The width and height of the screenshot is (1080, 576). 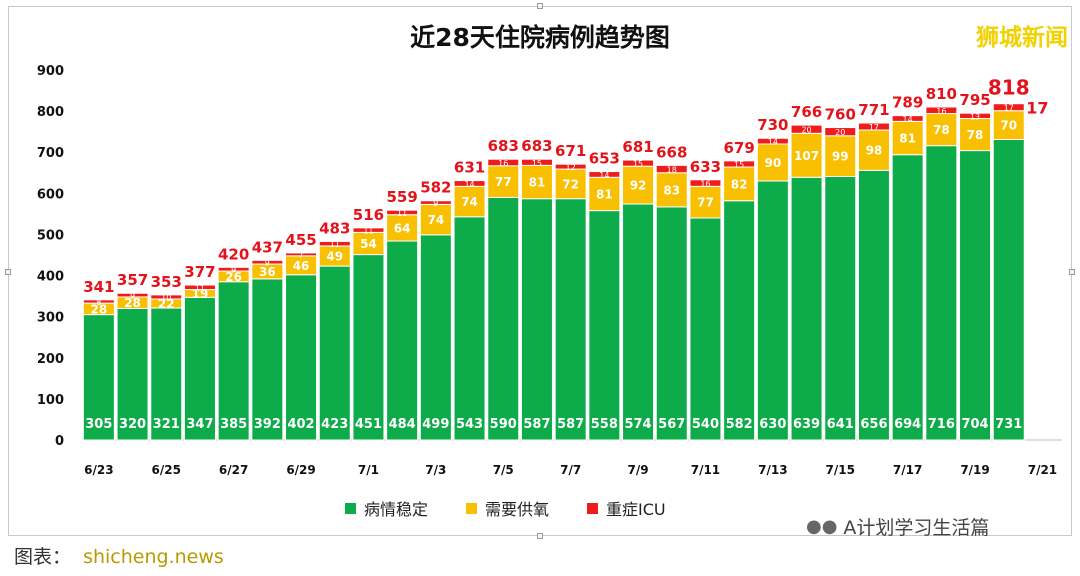 I want to click on resize-handle-top, so click(x=540, y=6).